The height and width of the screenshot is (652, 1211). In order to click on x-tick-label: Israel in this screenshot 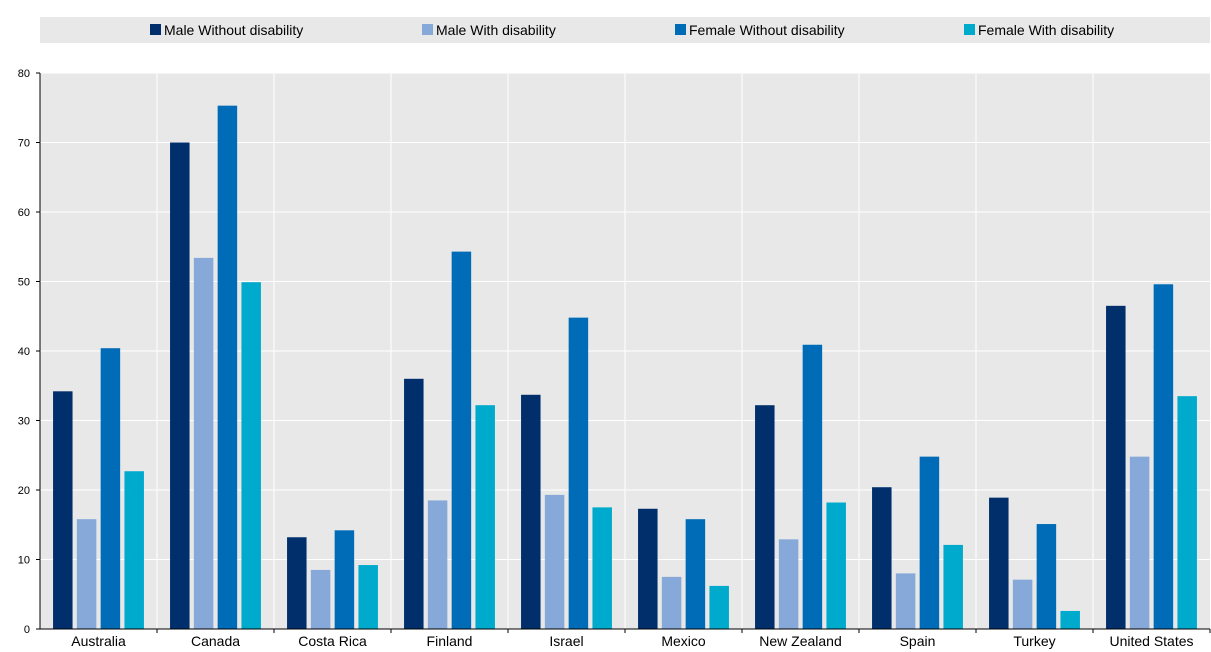, I will do `click(566, 641)`.